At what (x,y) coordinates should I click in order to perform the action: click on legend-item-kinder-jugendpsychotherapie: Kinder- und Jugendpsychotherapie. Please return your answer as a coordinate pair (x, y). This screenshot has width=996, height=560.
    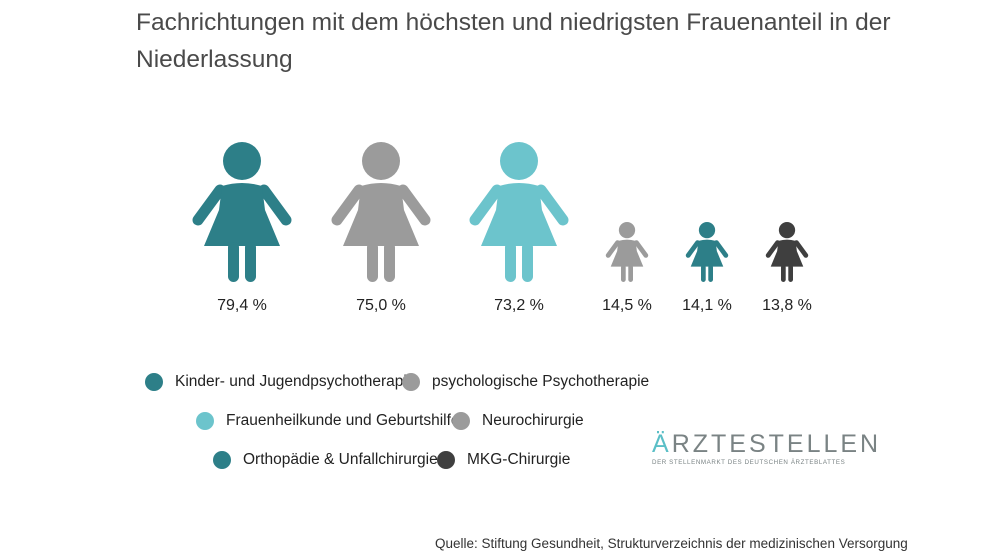
    Looking at the image, I should click on (280, 382).